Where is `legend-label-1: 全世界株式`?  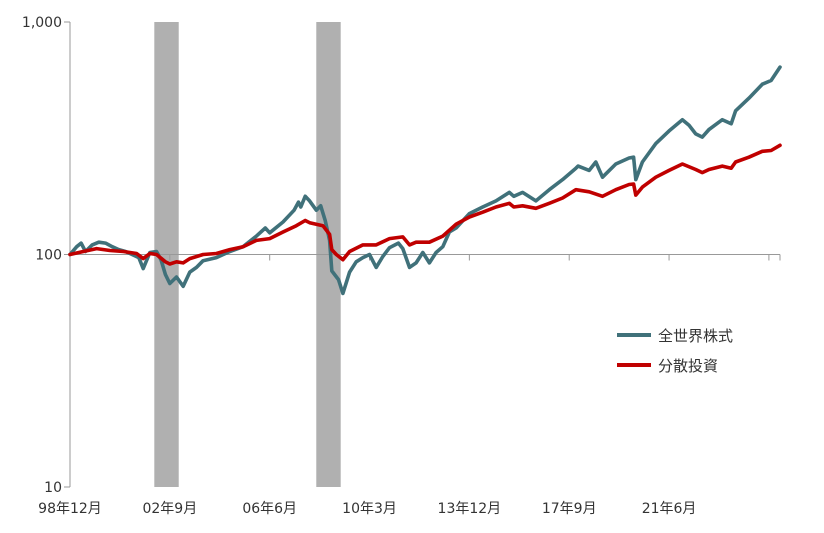
legend-label-1: 全世界株式 is located at coordinates (695, 336).